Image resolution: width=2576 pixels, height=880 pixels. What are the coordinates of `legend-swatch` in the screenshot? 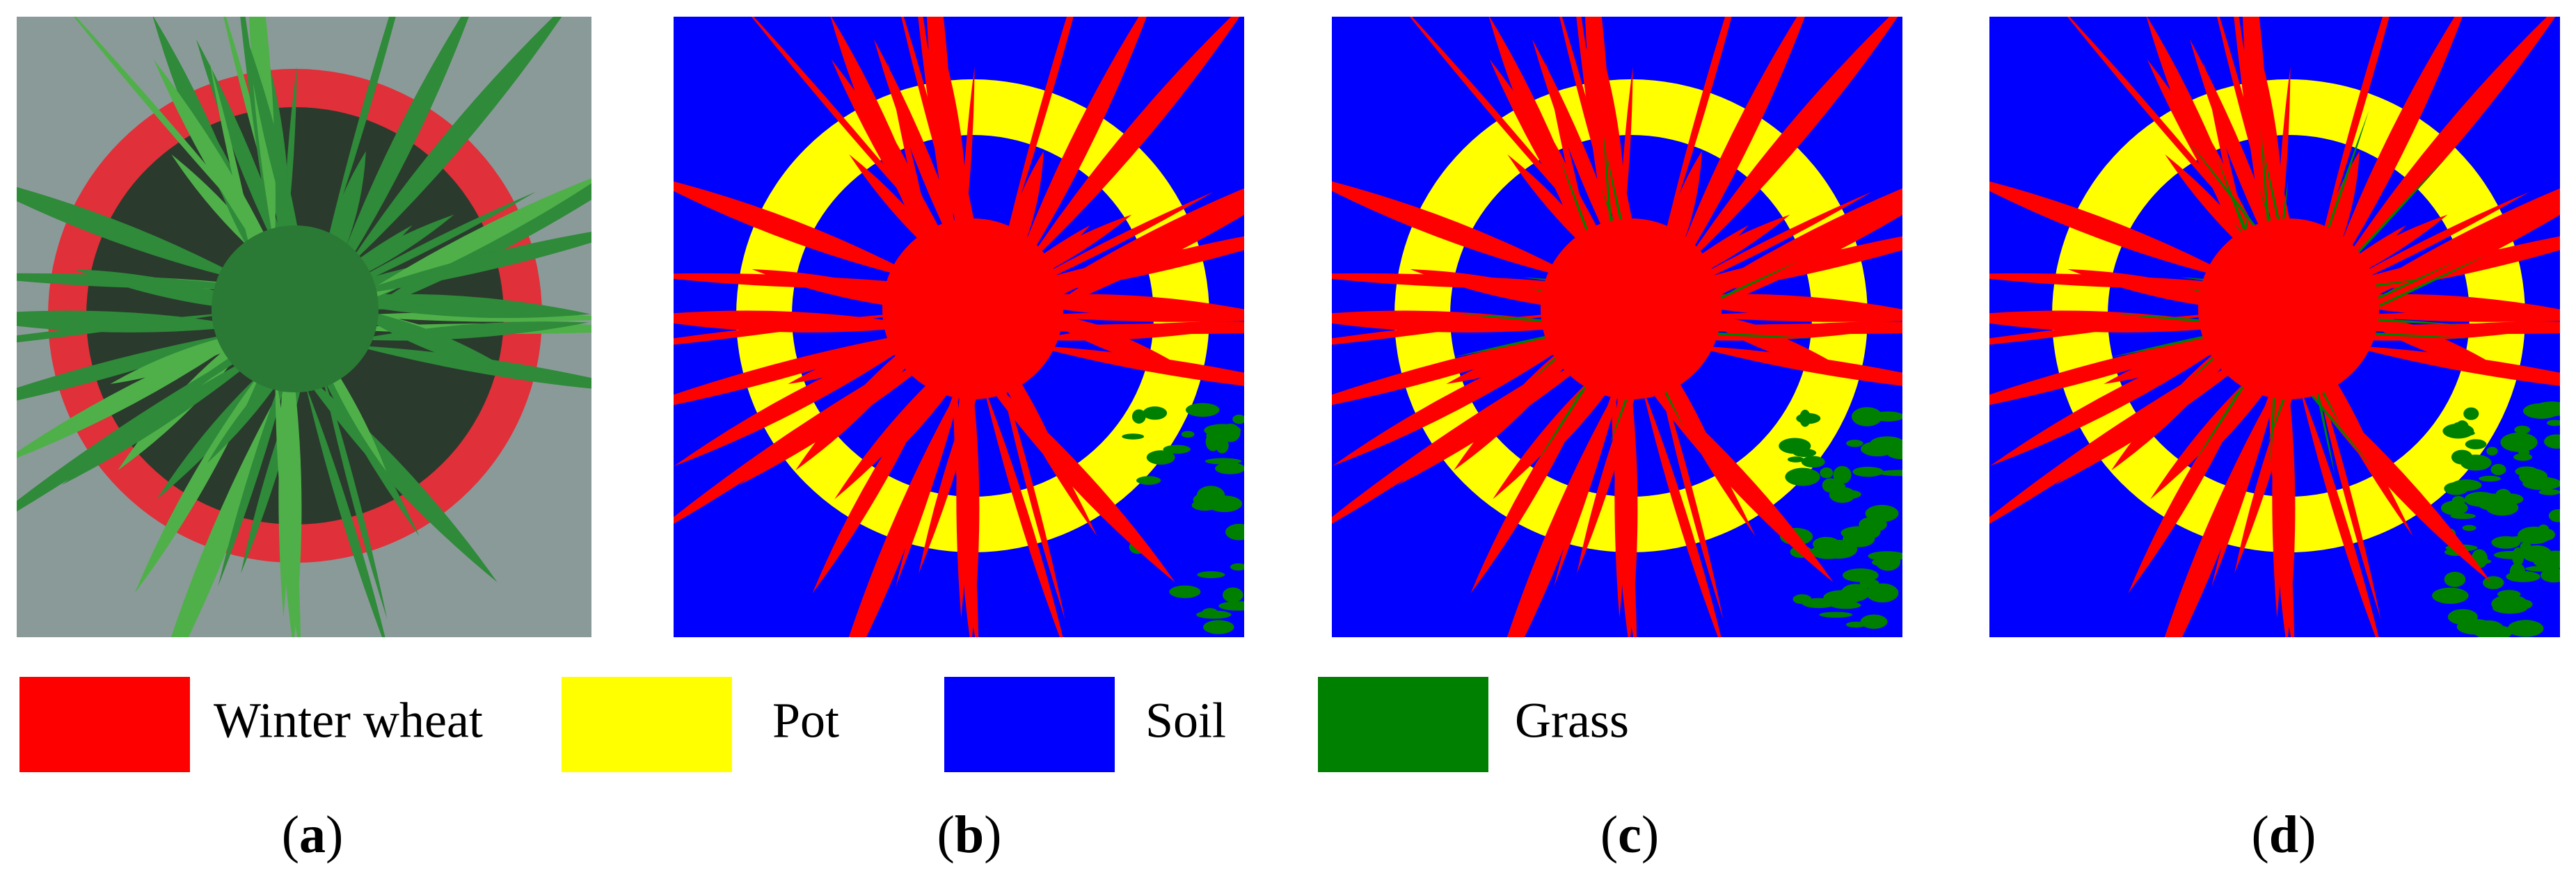 It's located at (1029, 724).